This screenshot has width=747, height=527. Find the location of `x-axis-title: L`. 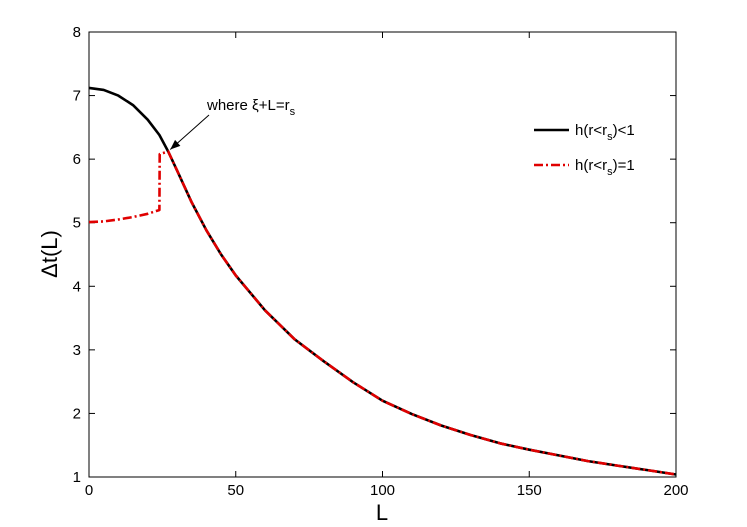

x-axis-title: L is located at coordinates (382, 512).